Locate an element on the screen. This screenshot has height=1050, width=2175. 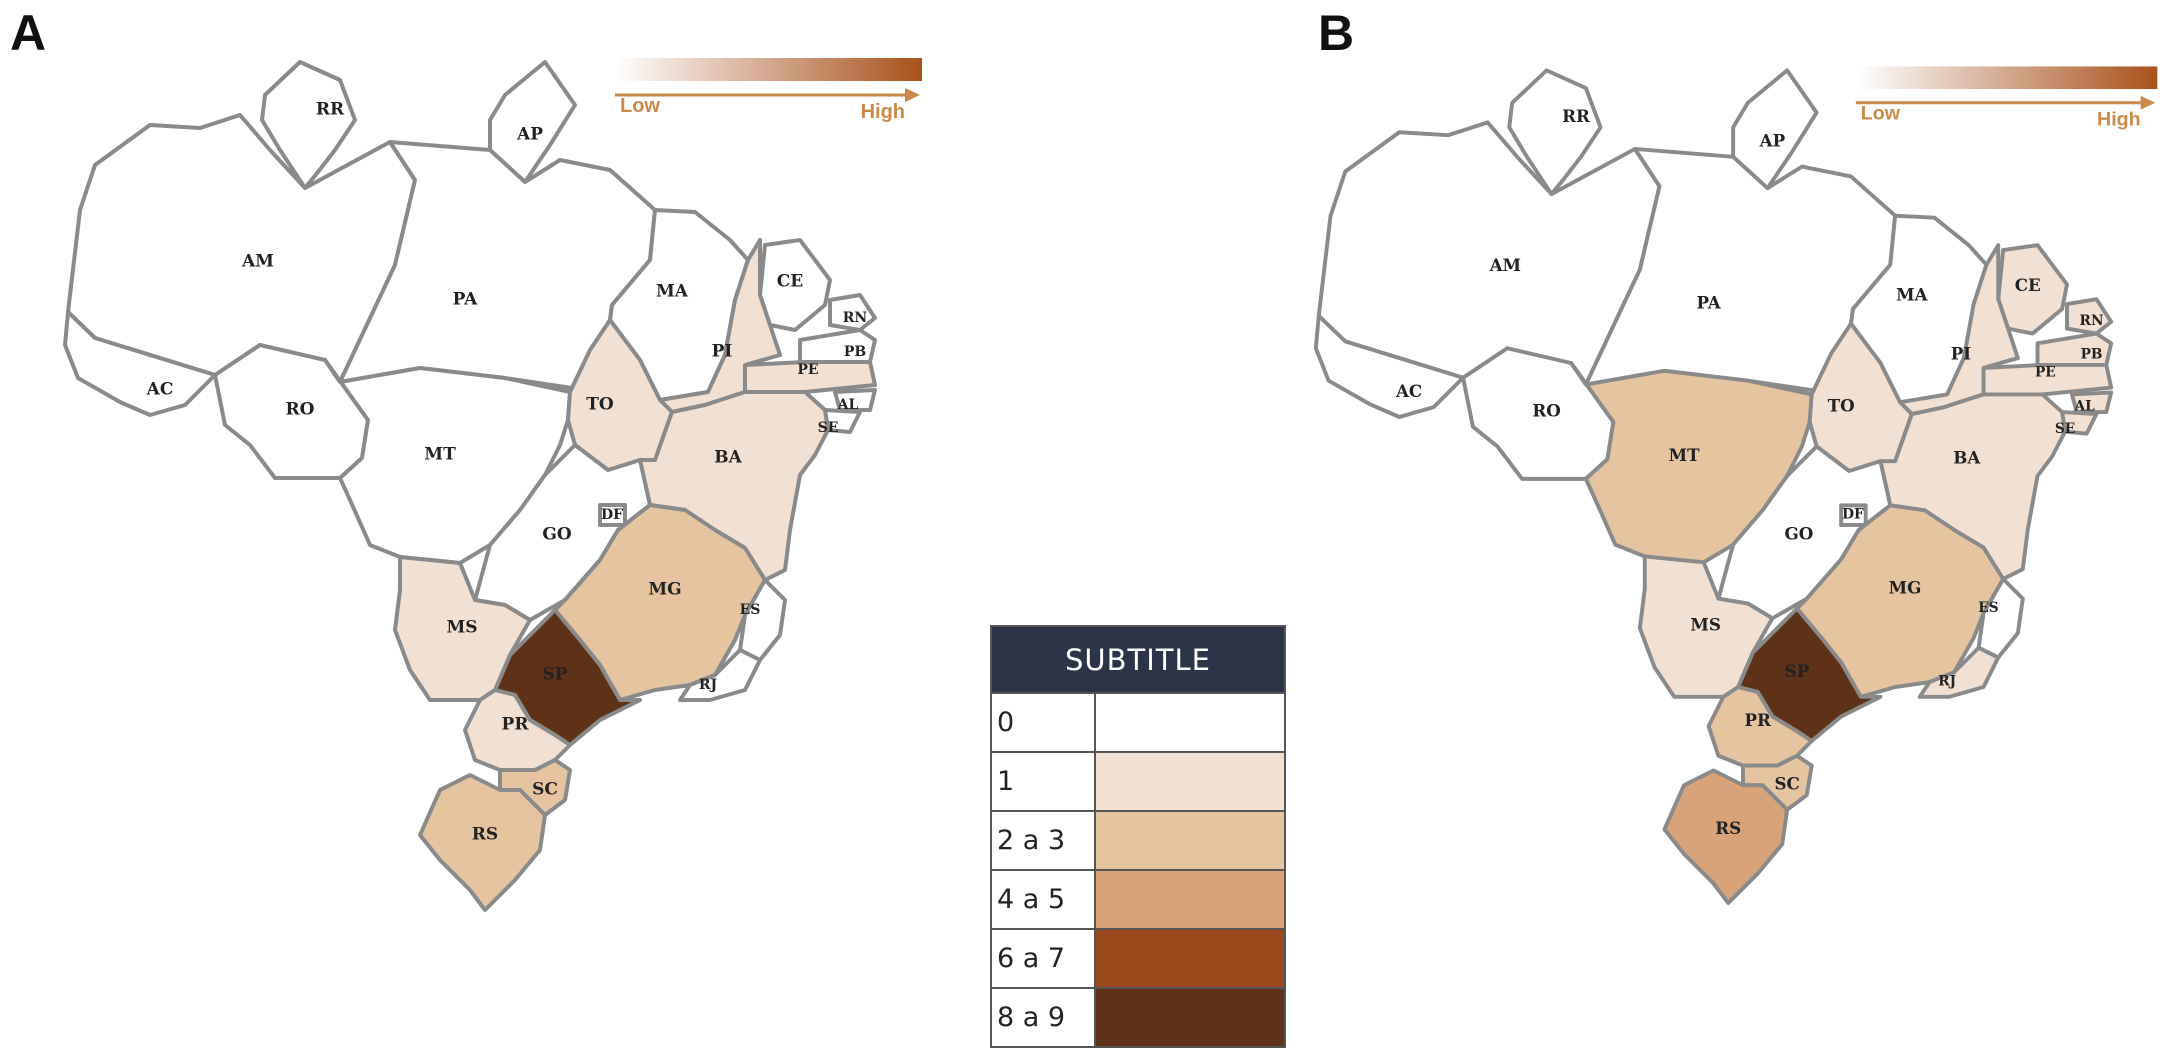
legend-label: 0 is located at coordinates (1044, 722).